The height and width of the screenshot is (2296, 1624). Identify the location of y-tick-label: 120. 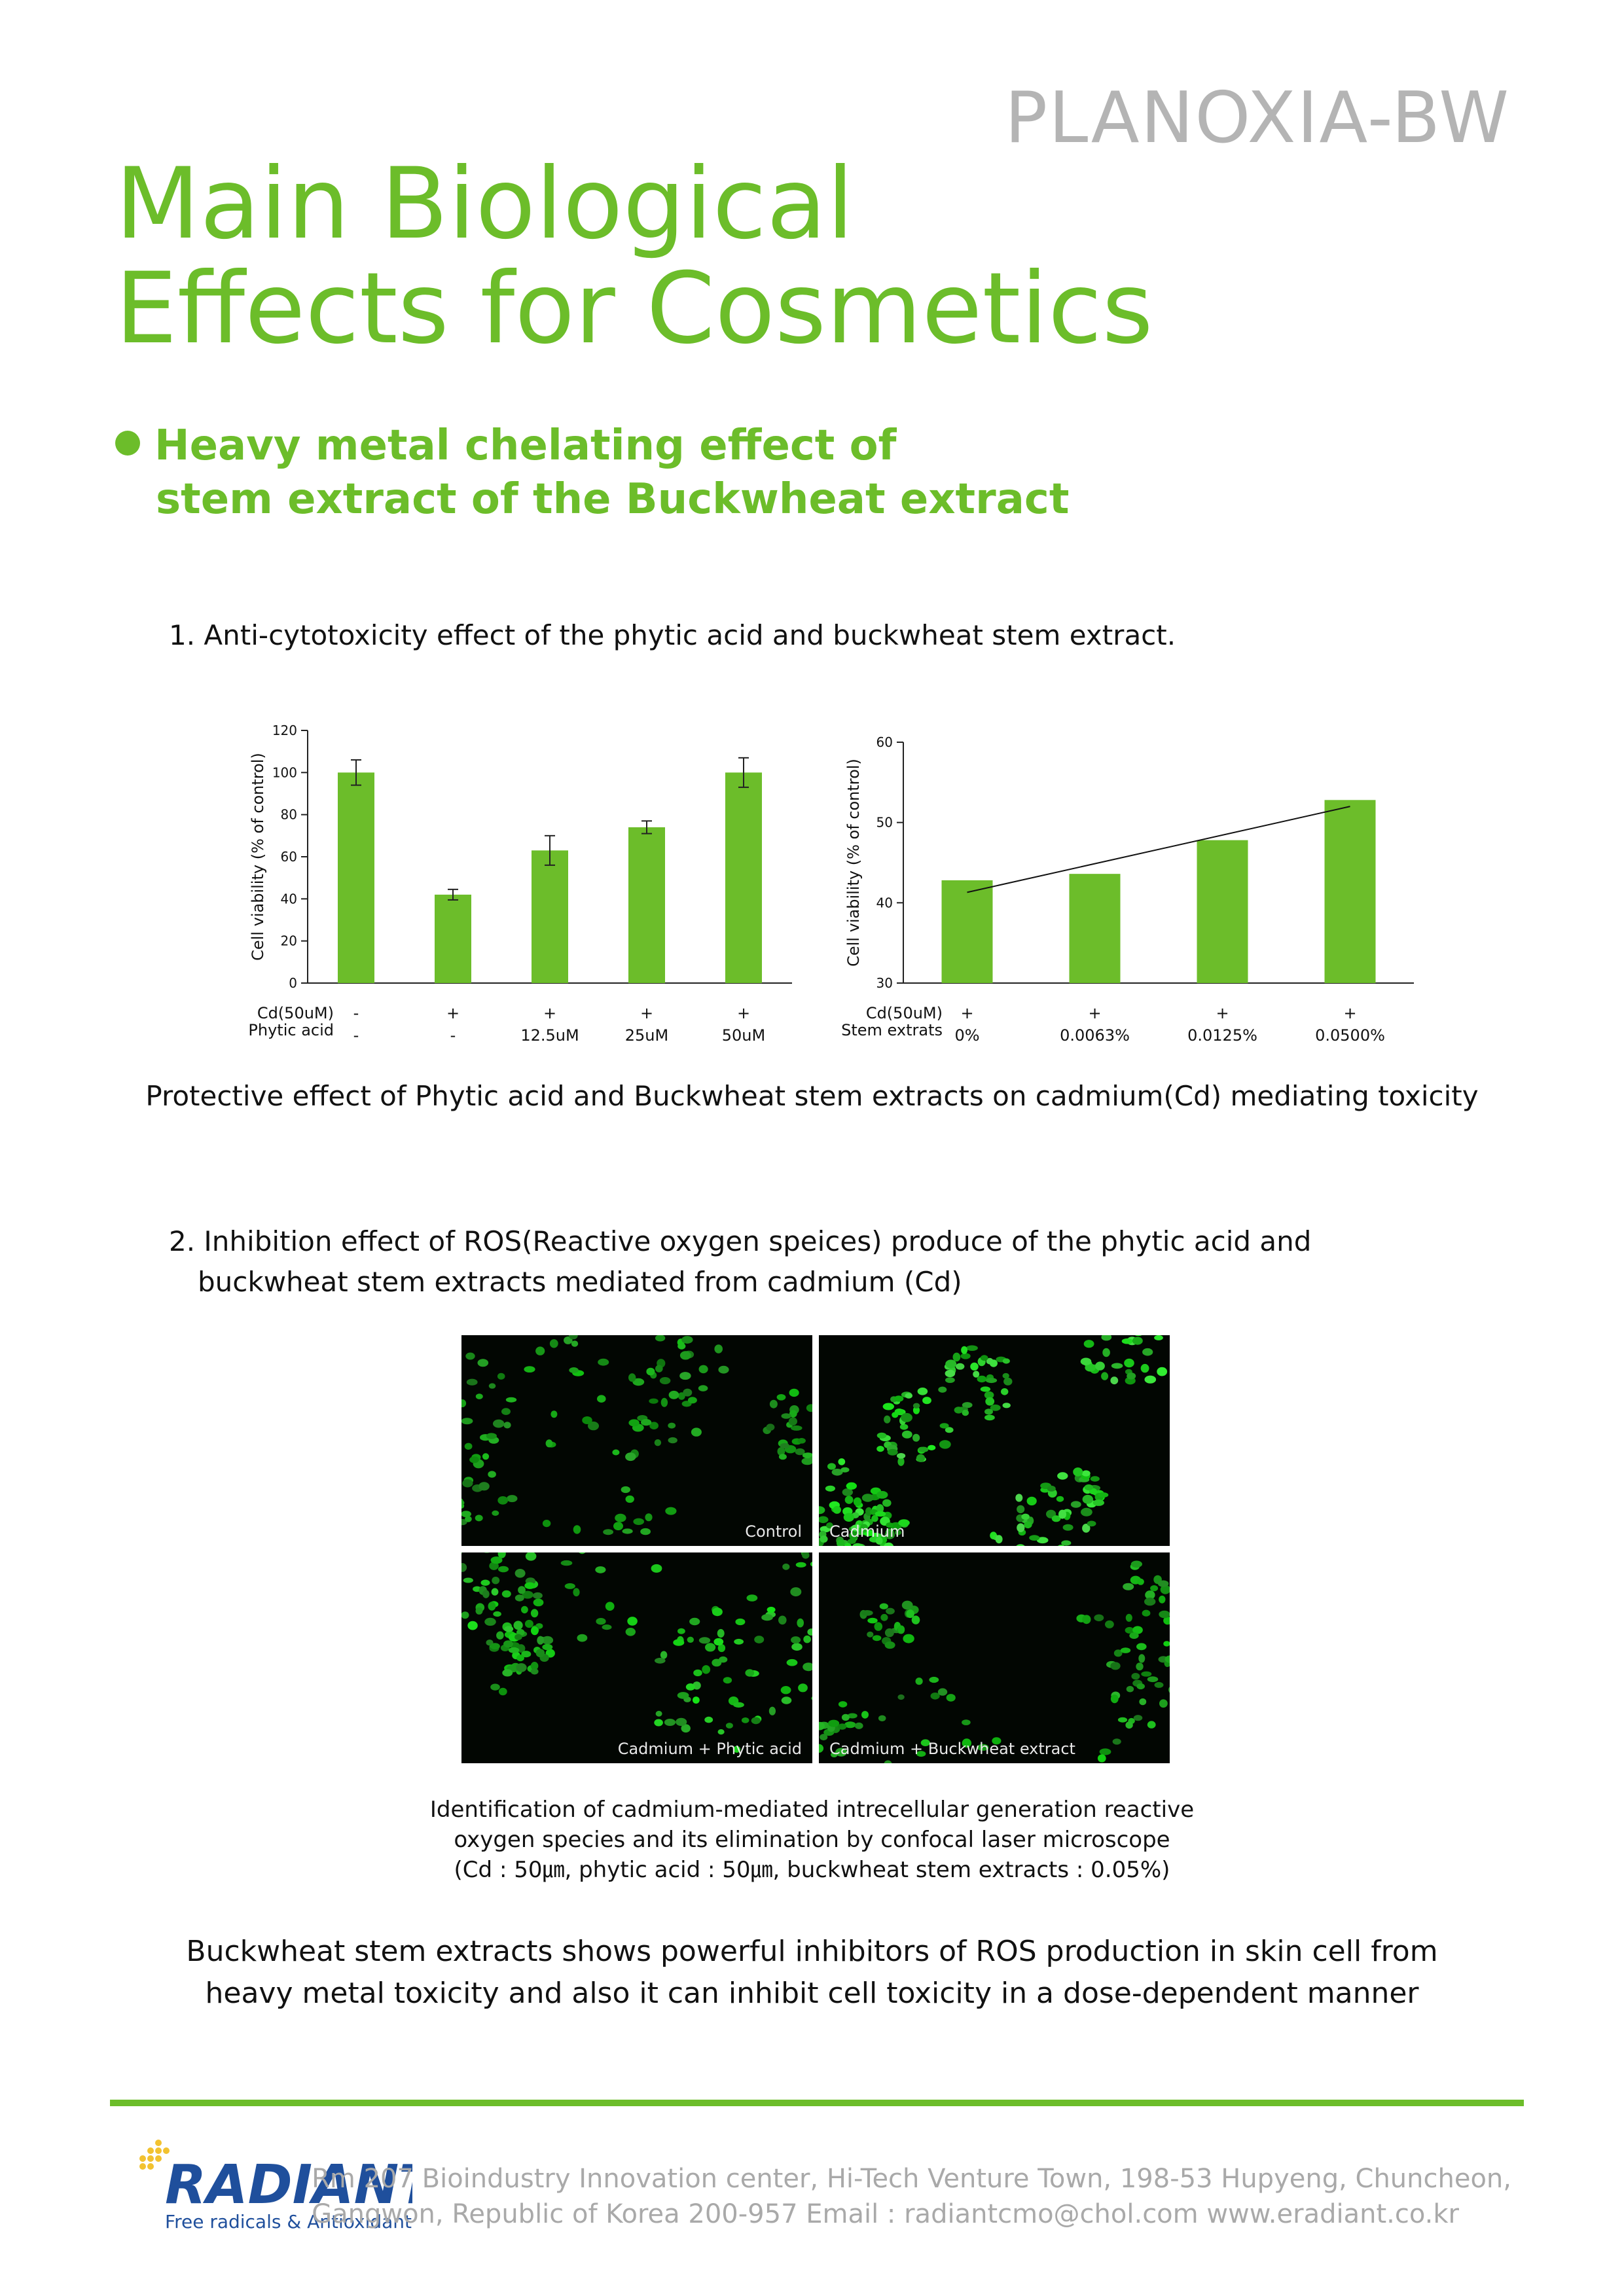
(284, 730).